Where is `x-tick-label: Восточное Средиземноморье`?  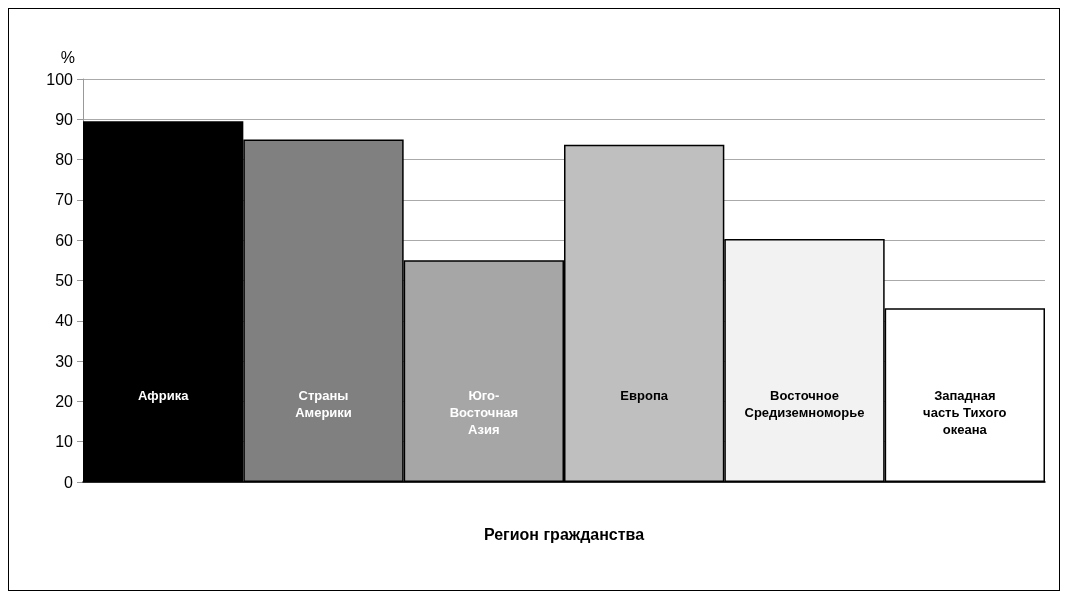
x-tick-label: Восточное Средиземноморье is located at coordinates (804, 404).